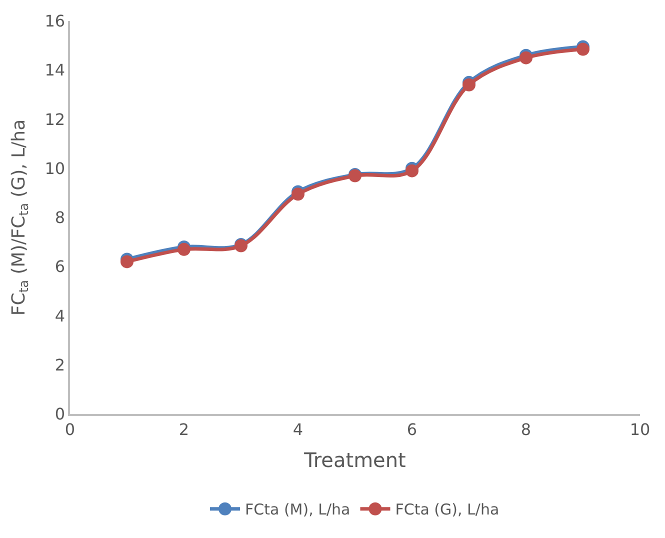 This screenshot has width=665, height=538. Describe the element at coordinates (55, 168) in the screenshot. I see `y-tick-label: 10` at that location.